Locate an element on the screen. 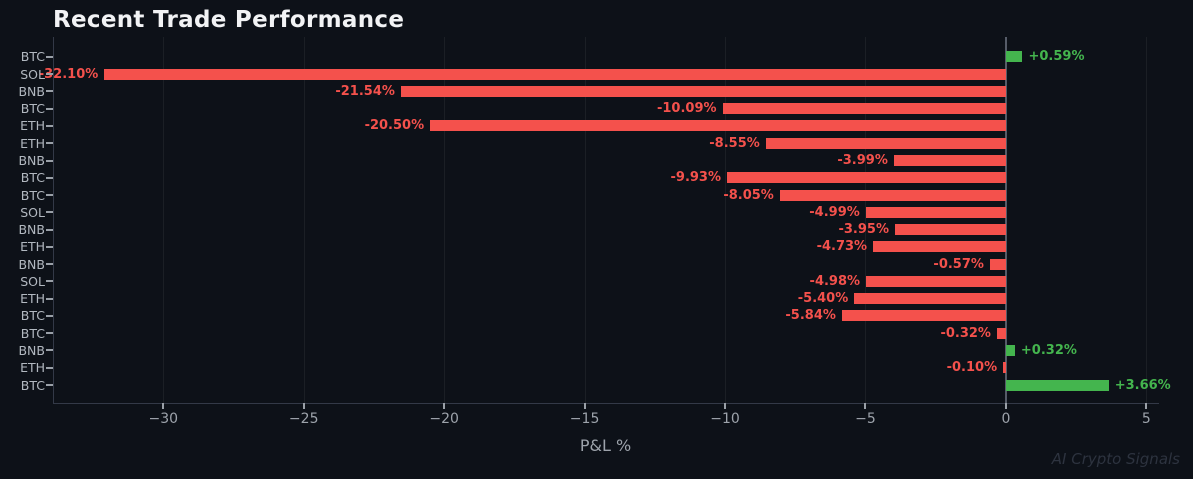 This screenshot has width=1193, height=479. x-tick-label: −10 is located at coordinates (725, 419).